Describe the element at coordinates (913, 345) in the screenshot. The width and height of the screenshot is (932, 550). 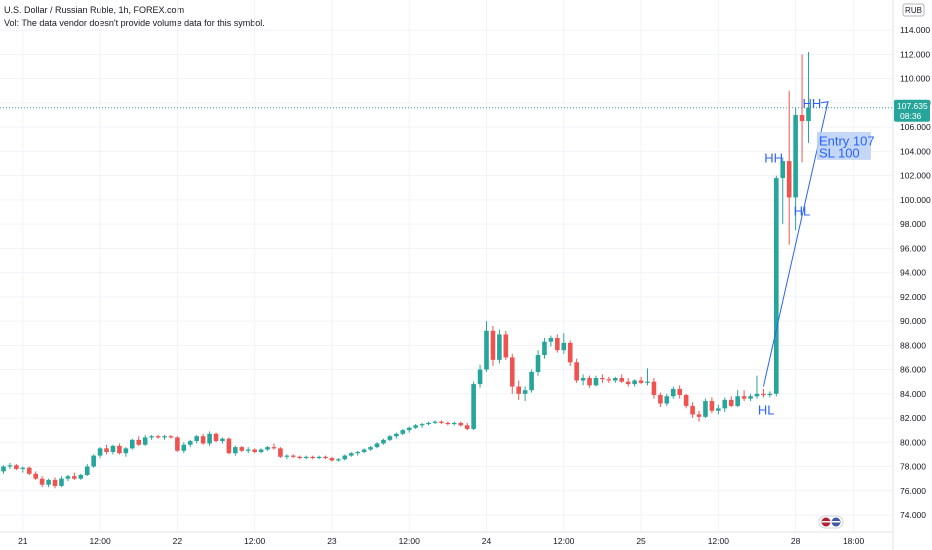
I see `price-tick-label: 88.000` at that location.